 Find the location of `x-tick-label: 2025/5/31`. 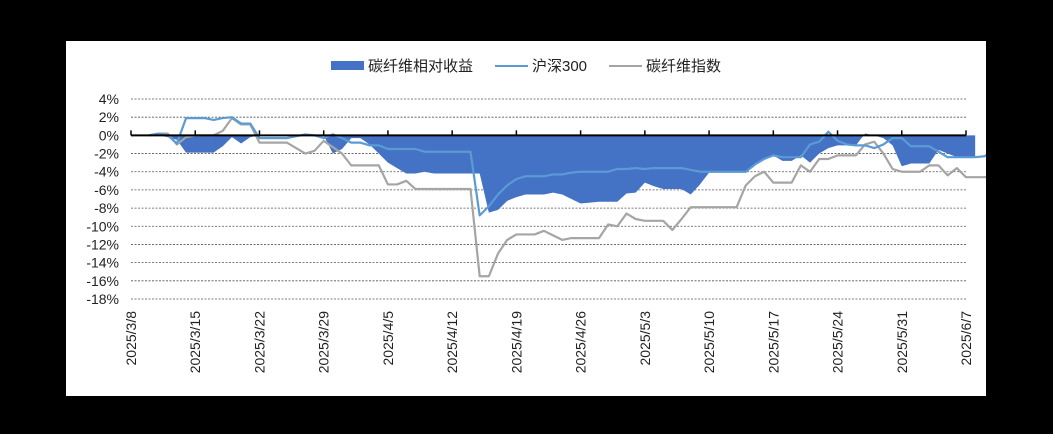

x-tick-label: 2025/5/31 is located at coordinates (902, 342).